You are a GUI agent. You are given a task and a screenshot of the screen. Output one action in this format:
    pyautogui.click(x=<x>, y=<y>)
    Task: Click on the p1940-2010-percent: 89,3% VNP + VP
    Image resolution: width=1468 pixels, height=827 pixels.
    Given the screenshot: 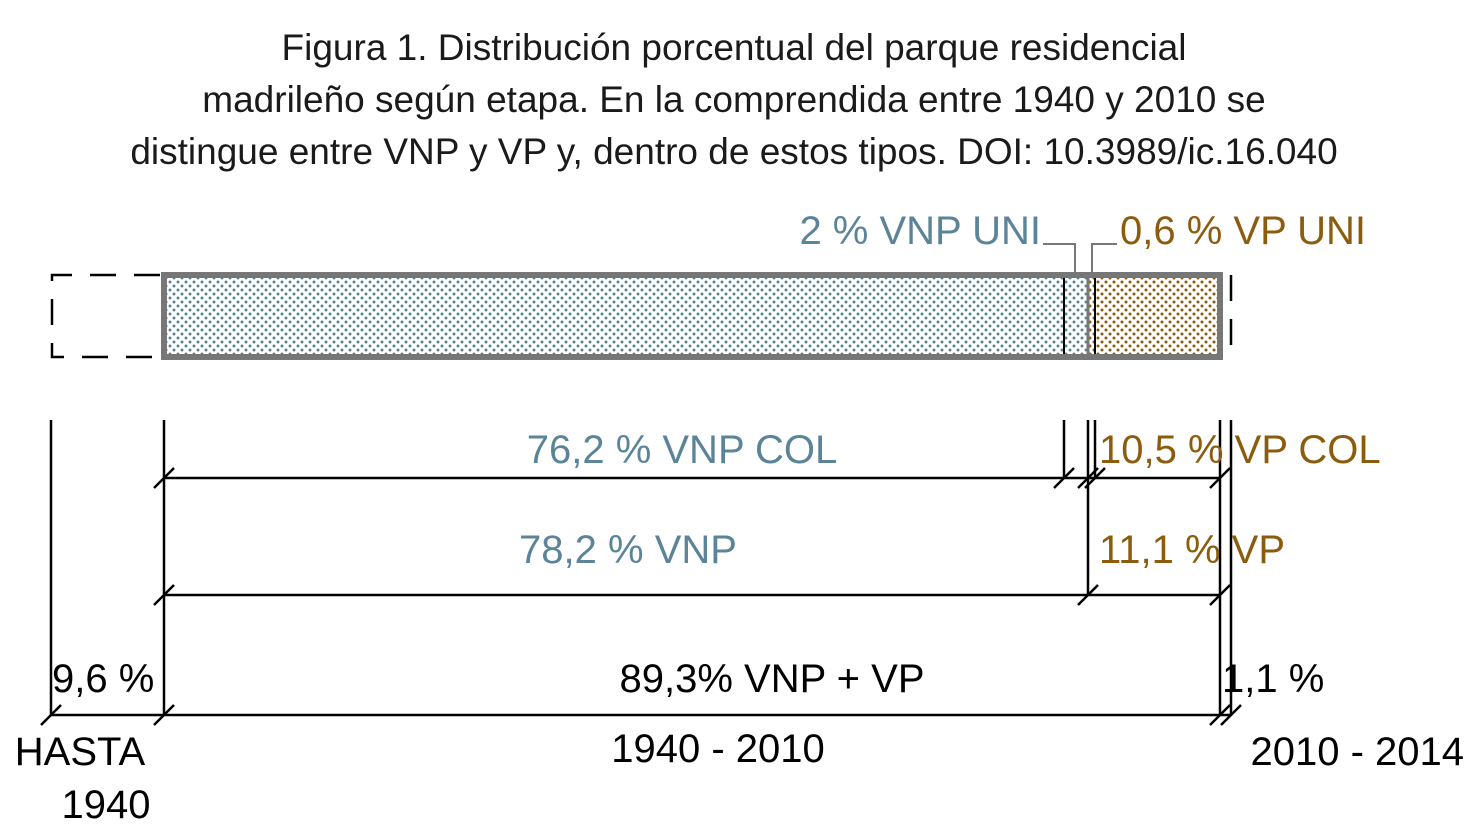 What is the action you would take?
    pyautogui.click(x=772, y=679)
    